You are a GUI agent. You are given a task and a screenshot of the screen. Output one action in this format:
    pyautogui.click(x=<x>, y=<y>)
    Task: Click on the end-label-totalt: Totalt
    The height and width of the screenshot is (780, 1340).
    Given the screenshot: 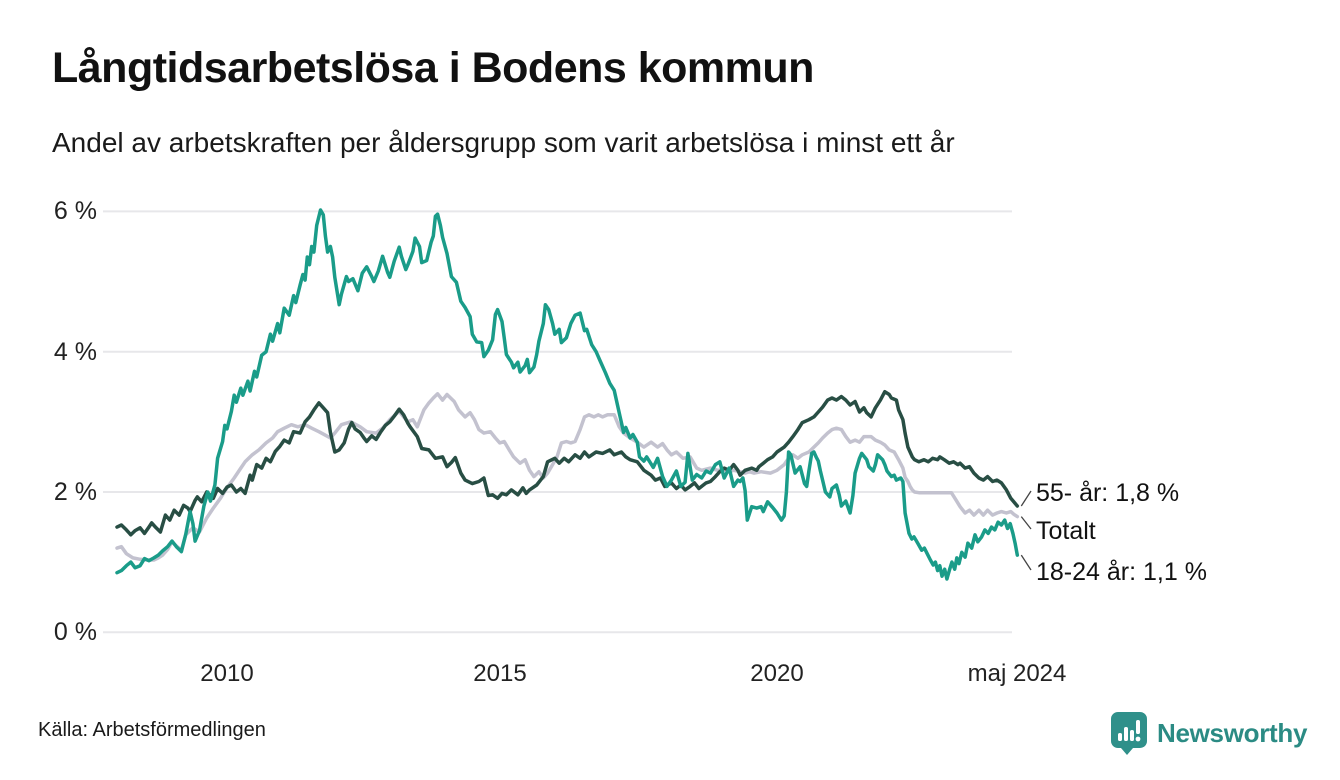 What is the action you would take?
    pyautogui.click(x=1066, y=531)
    